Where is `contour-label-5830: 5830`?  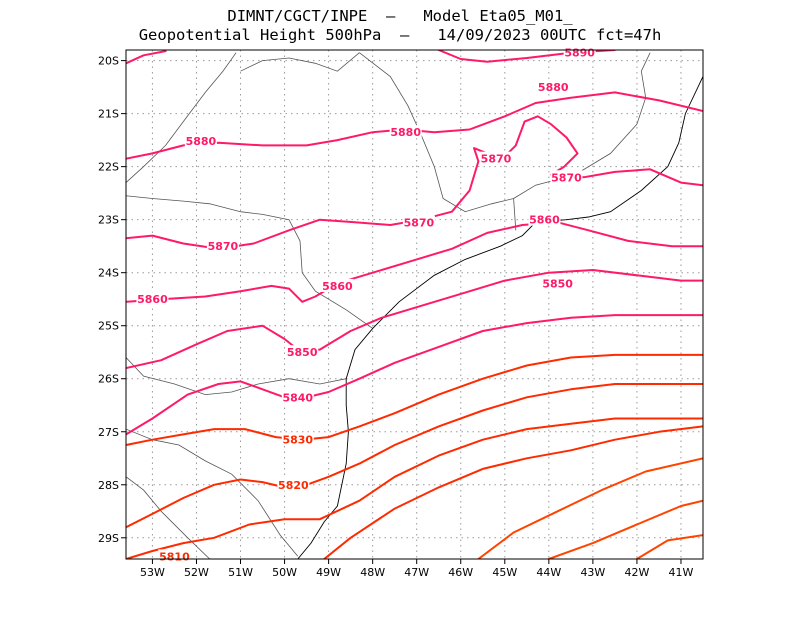
contour-label-5830: 5830 is located at coordinates (297, 440).